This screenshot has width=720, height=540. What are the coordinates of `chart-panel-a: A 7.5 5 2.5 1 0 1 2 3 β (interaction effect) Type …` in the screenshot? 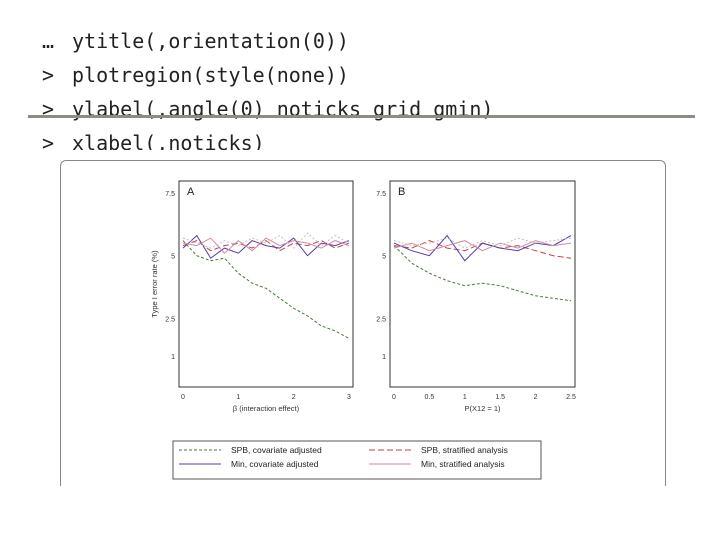 It's located at (252, 296).